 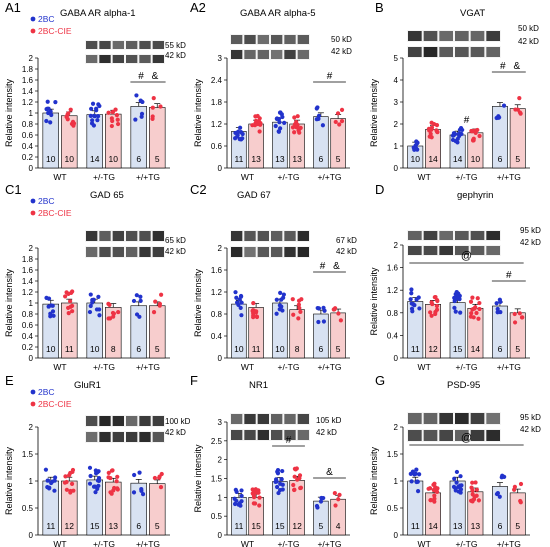 What do you see at coordinates (433, 349) in the screenshot?
I see `n-label: 12` at bounding box center [433, 349].